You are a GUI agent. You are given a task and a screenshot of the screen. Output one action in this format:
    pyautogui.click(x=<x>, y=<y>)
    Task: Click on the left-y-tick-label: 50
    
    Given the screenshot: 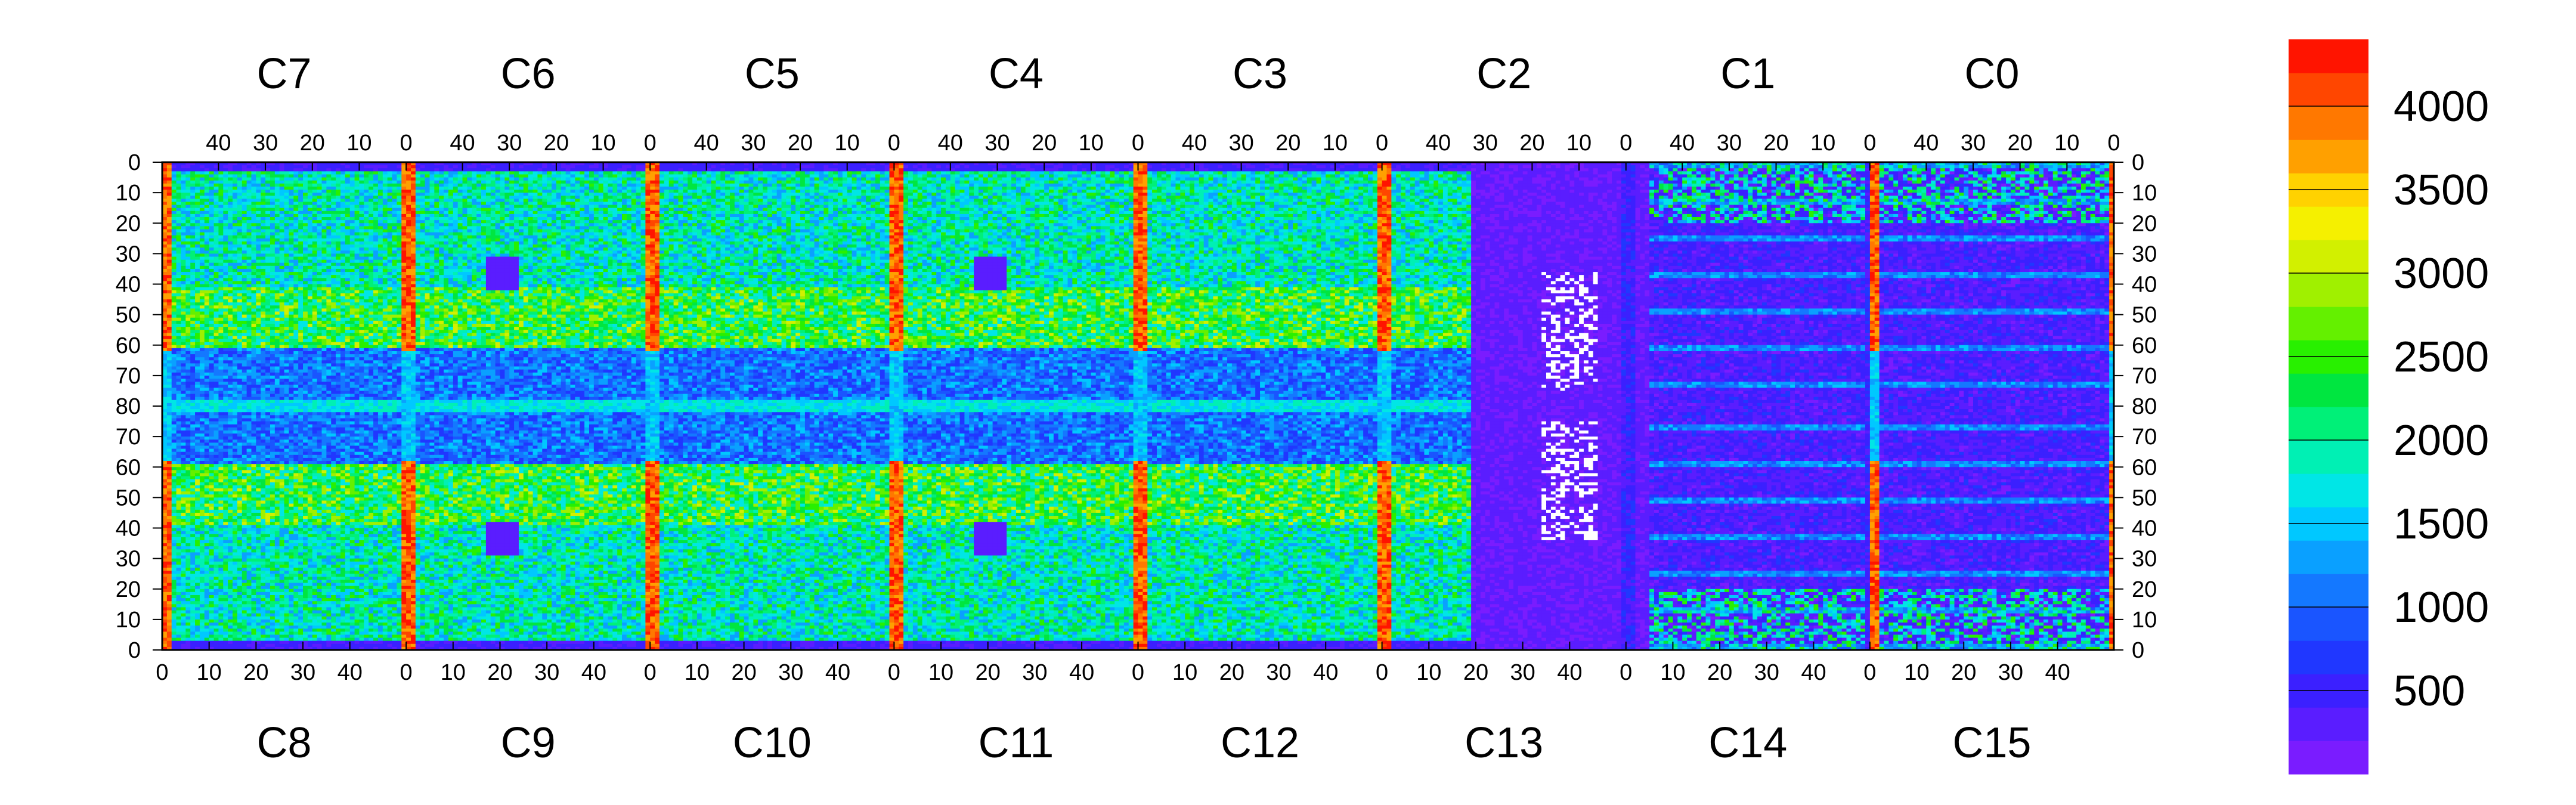 What is the action you would take?
    pyautogui.click(x=129, y=316)
    